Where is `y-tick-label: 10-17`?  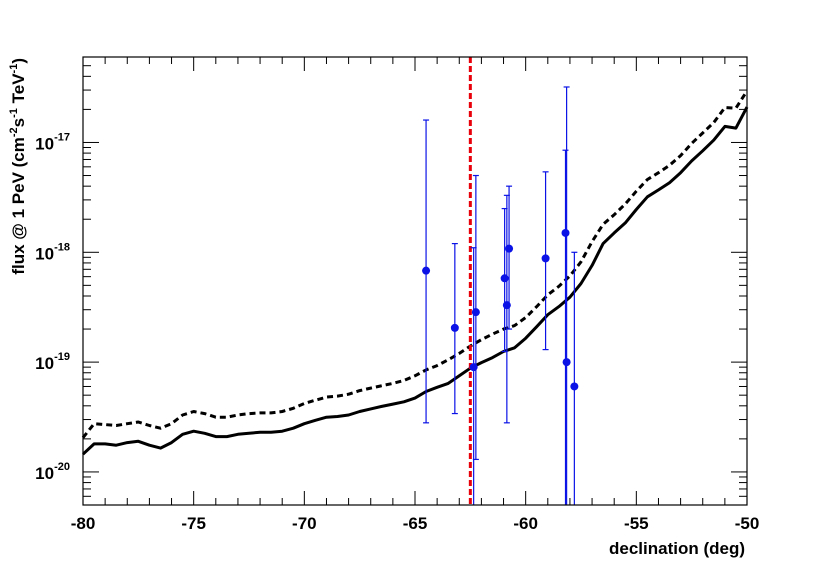 y-tick-label: 10-17 is located at coordinates (52, 142).